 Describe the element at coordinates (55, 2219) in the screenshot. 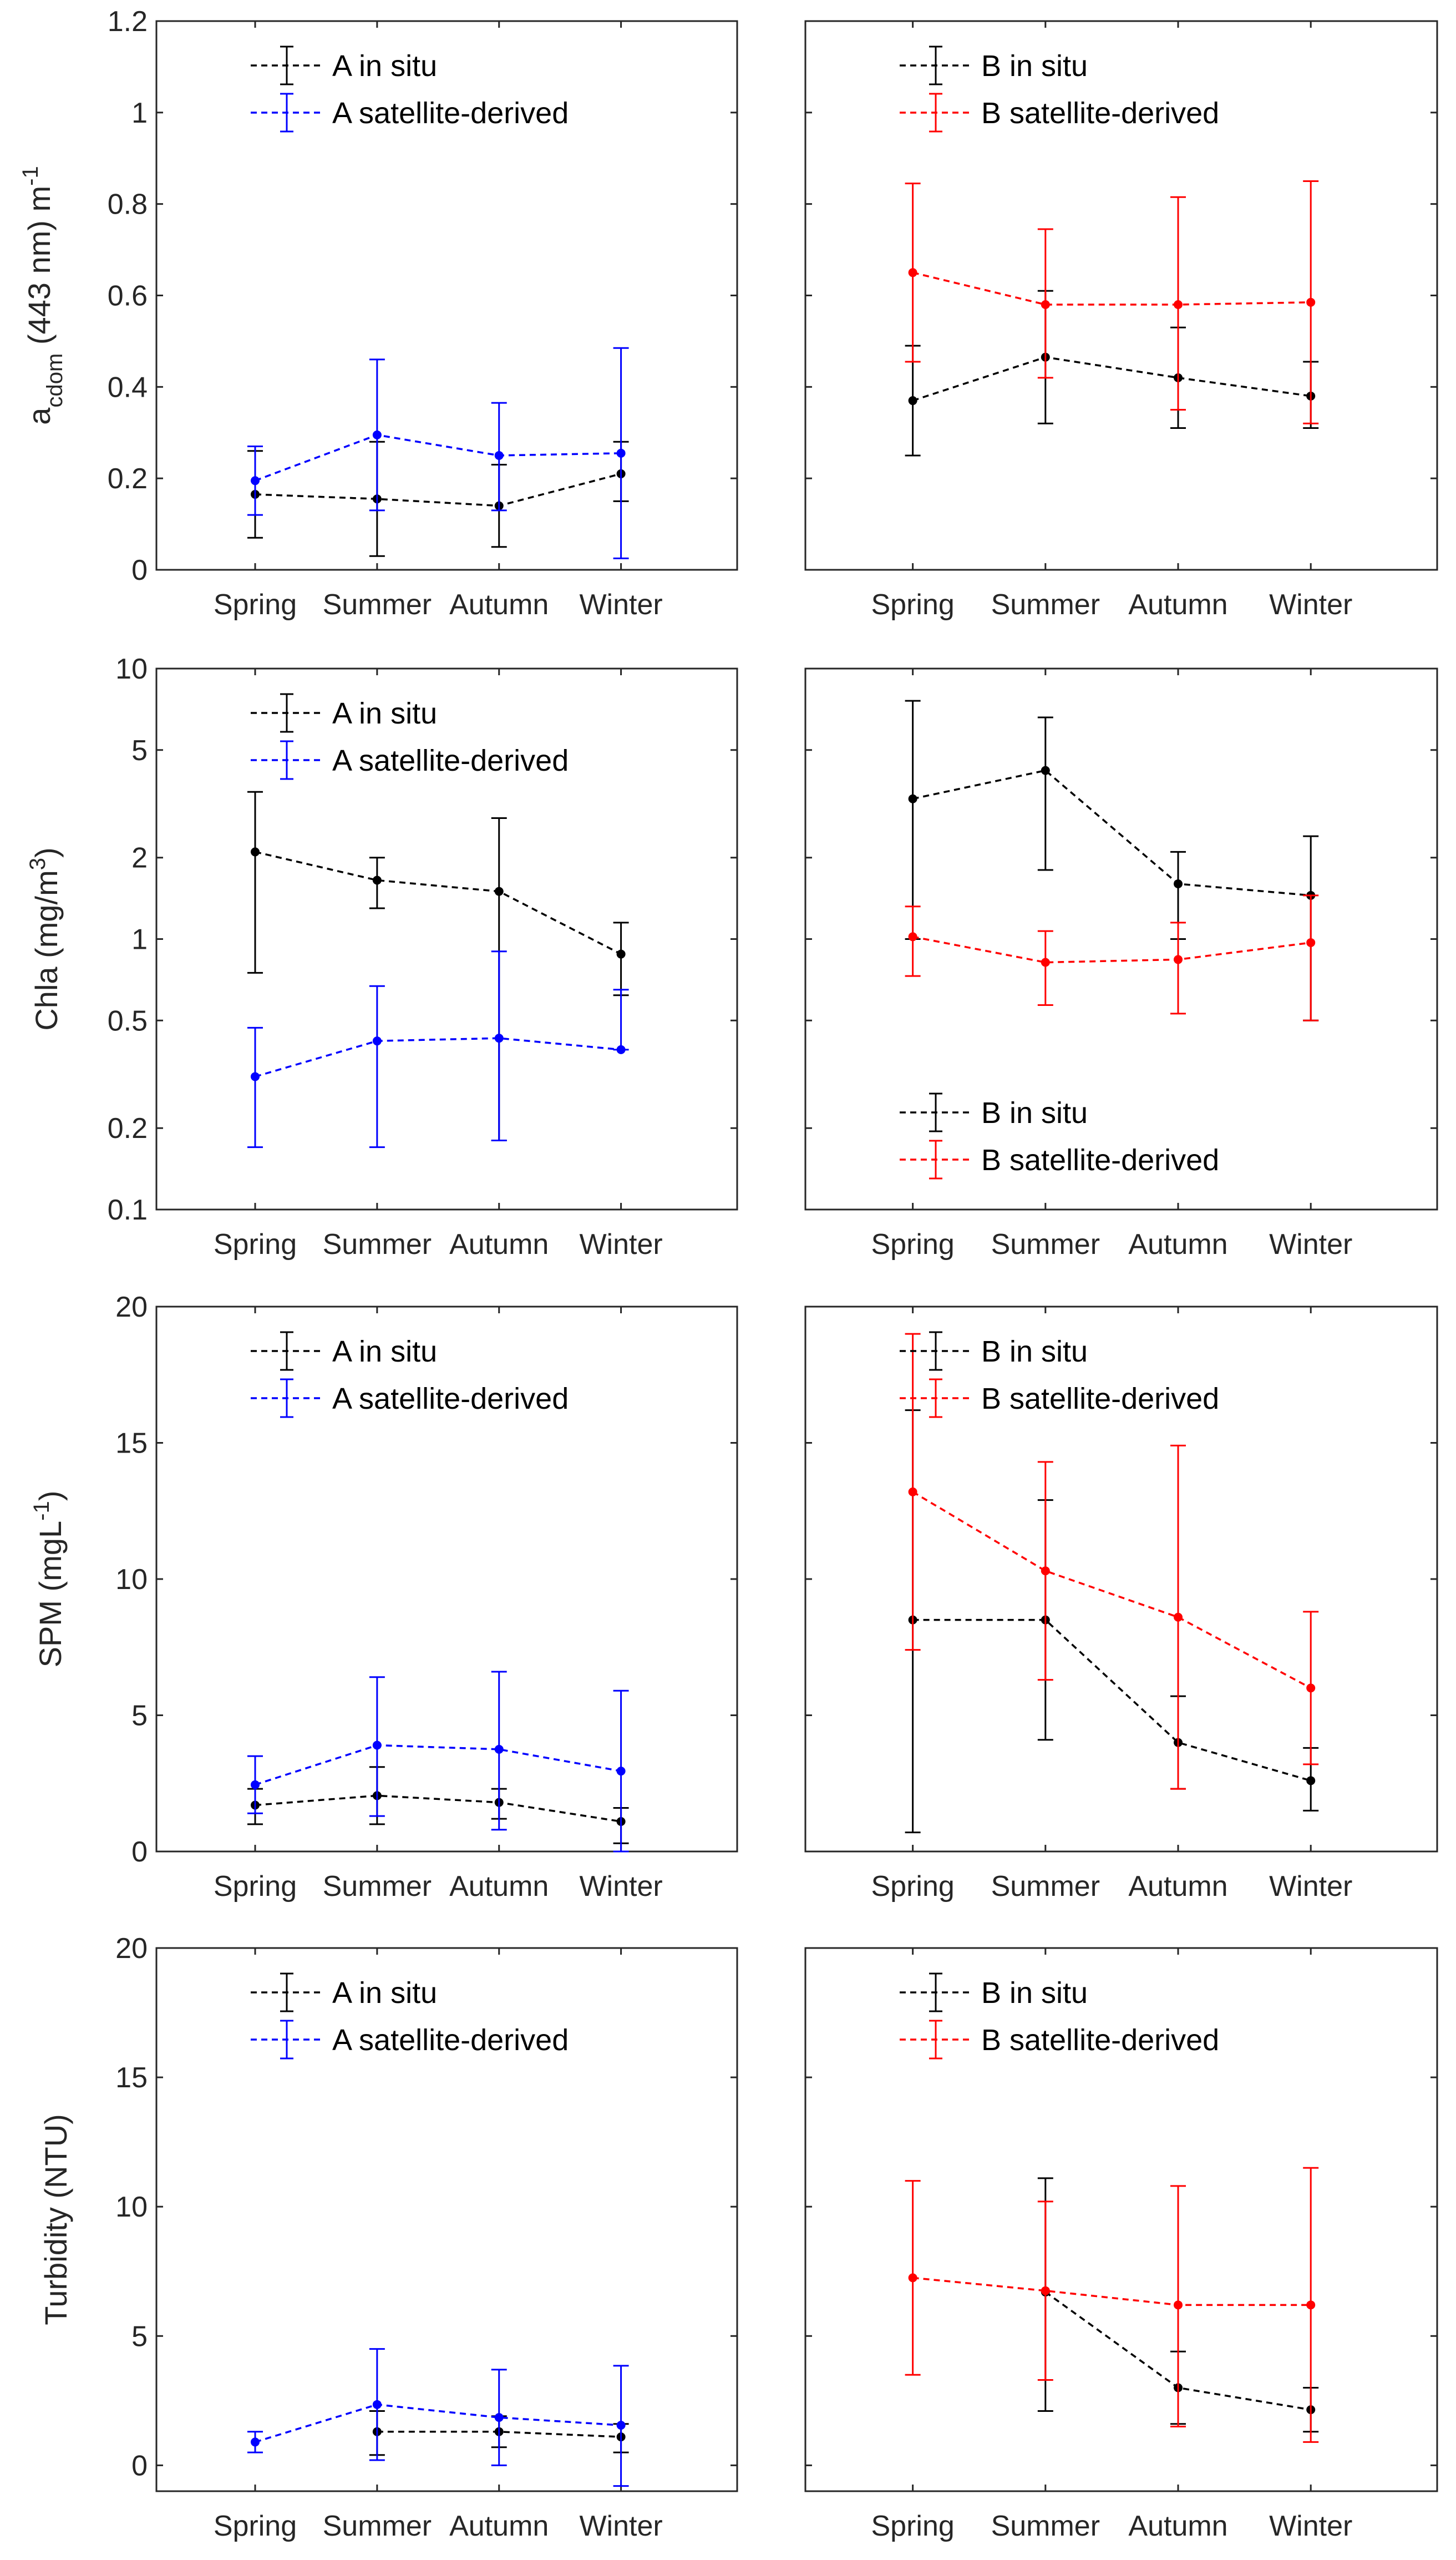

I see `y-axis-label: Turbidity (NTU)` at that location.